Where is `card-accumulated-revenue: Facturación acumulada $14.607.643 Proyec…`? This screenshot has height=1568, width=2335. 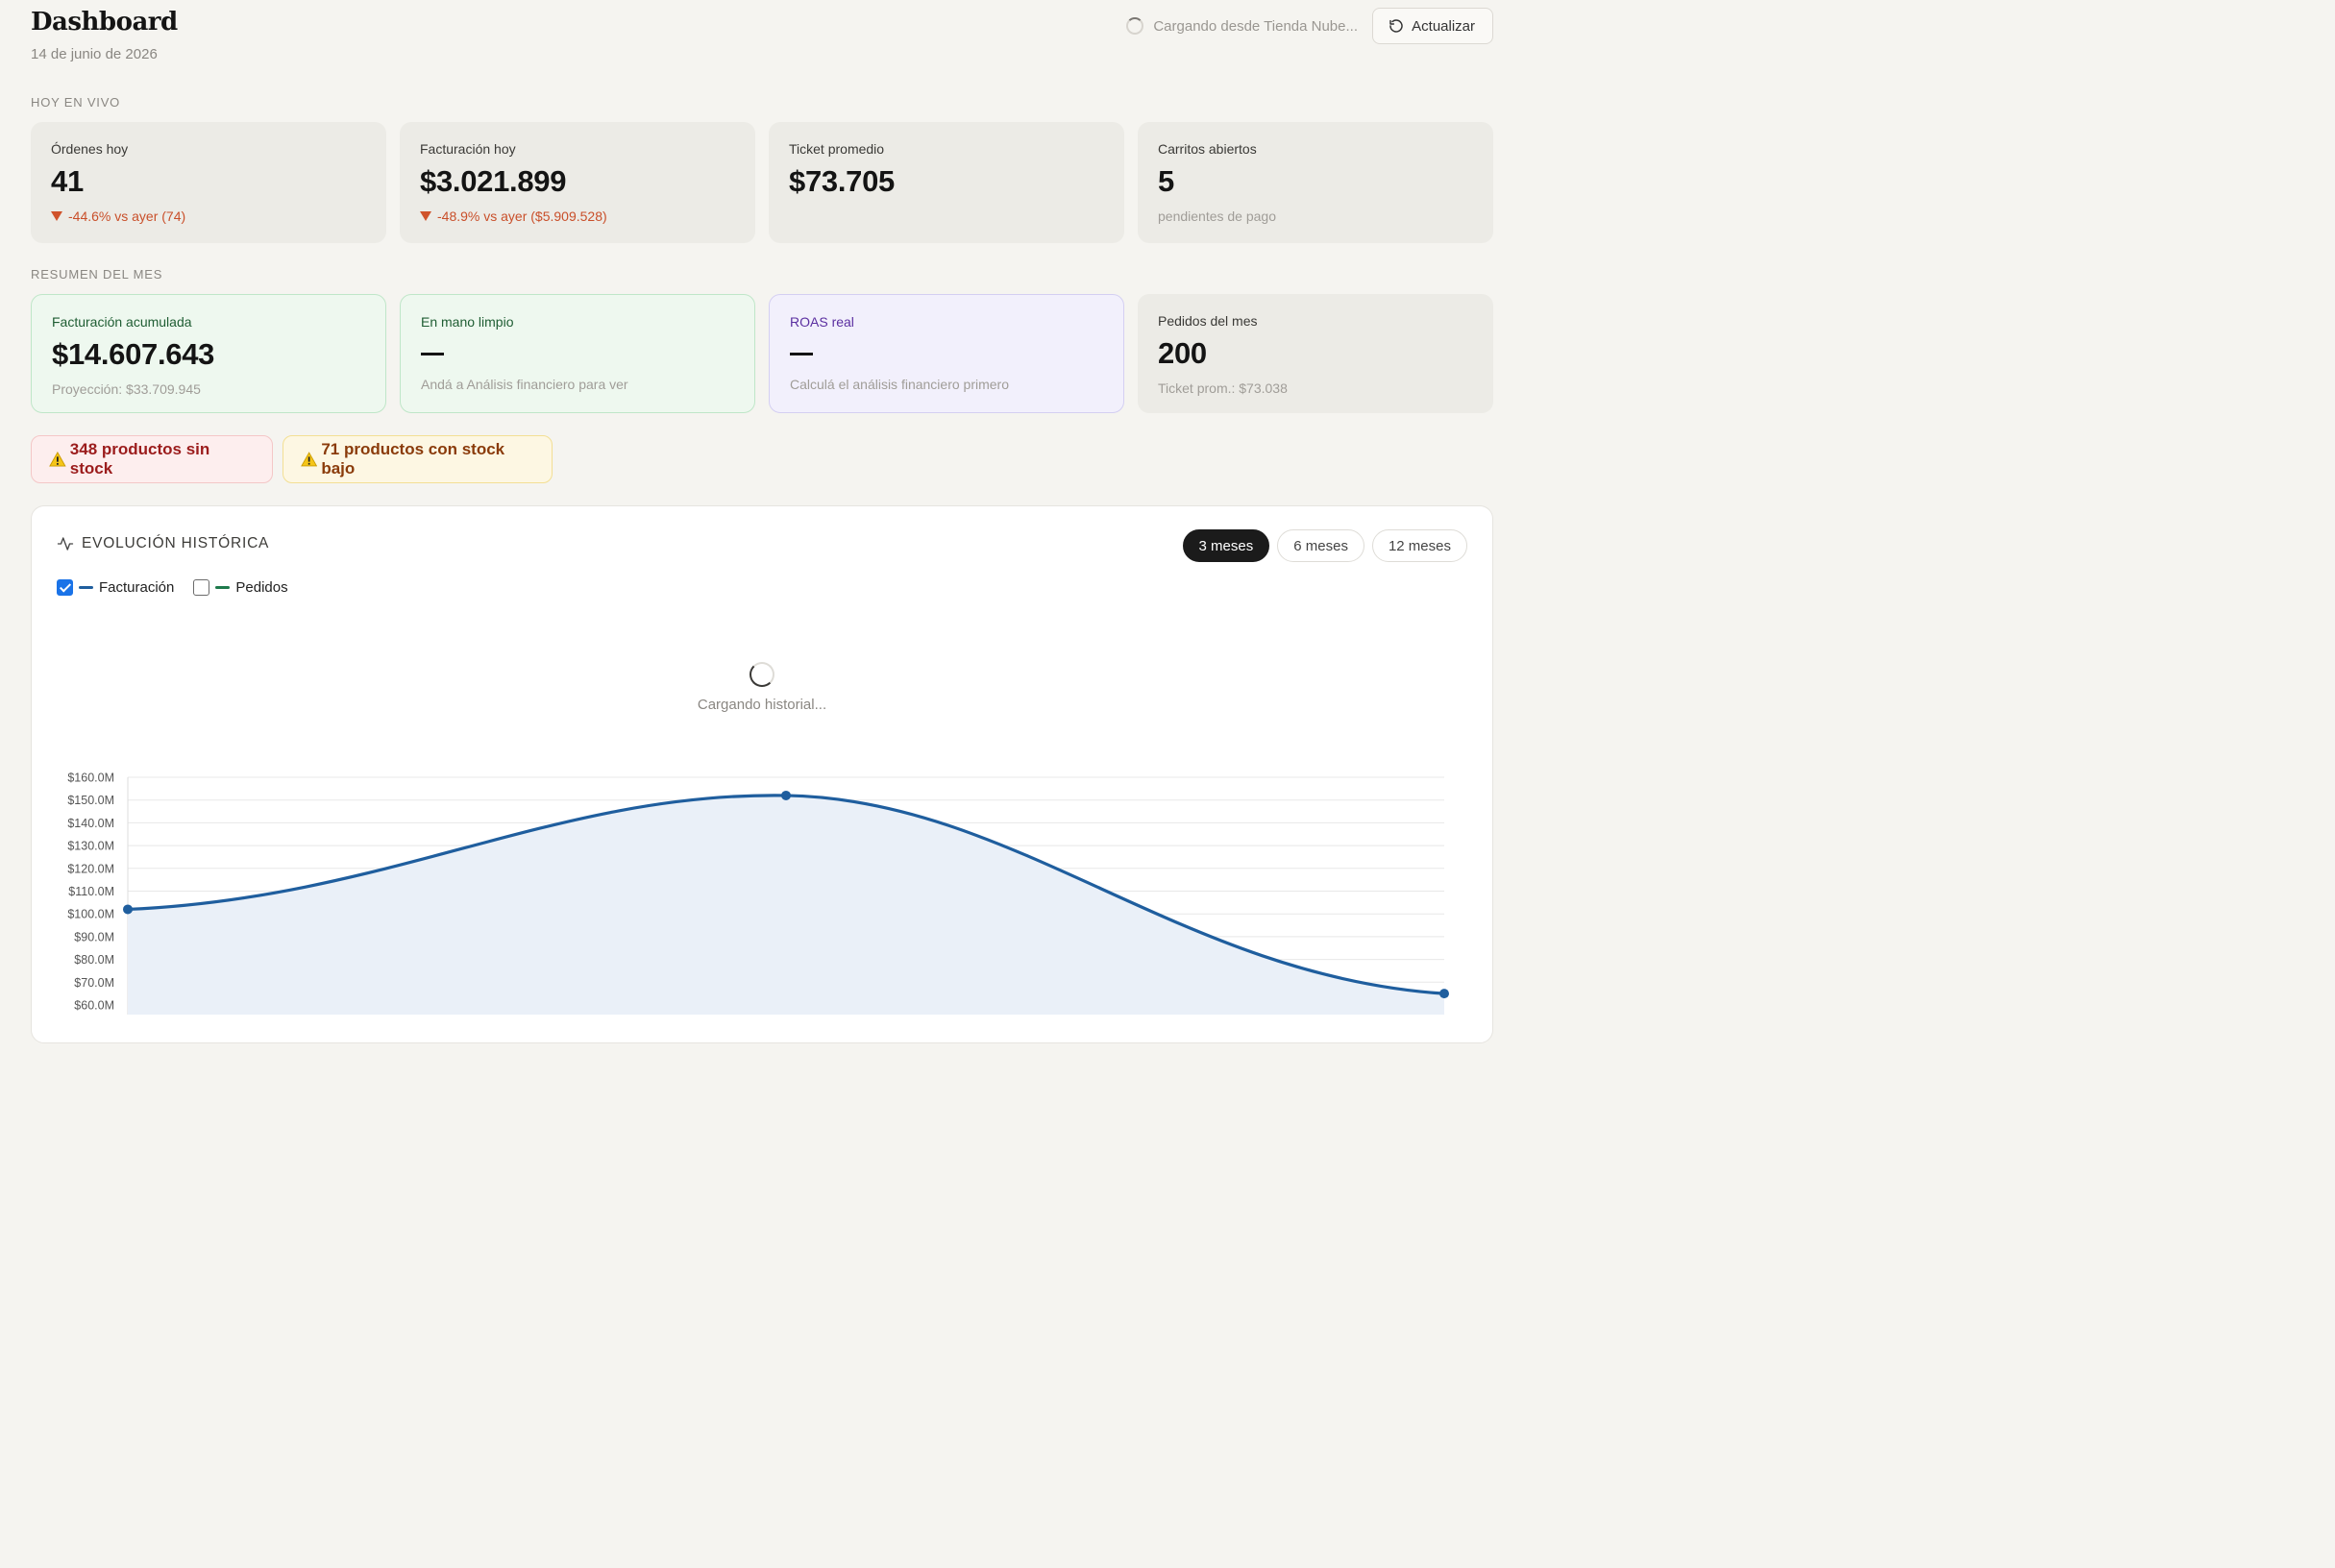
card-accumulated-revenue: Facturación acumulada $14.607.643 Proyec… is located at coordinates (208, 353).